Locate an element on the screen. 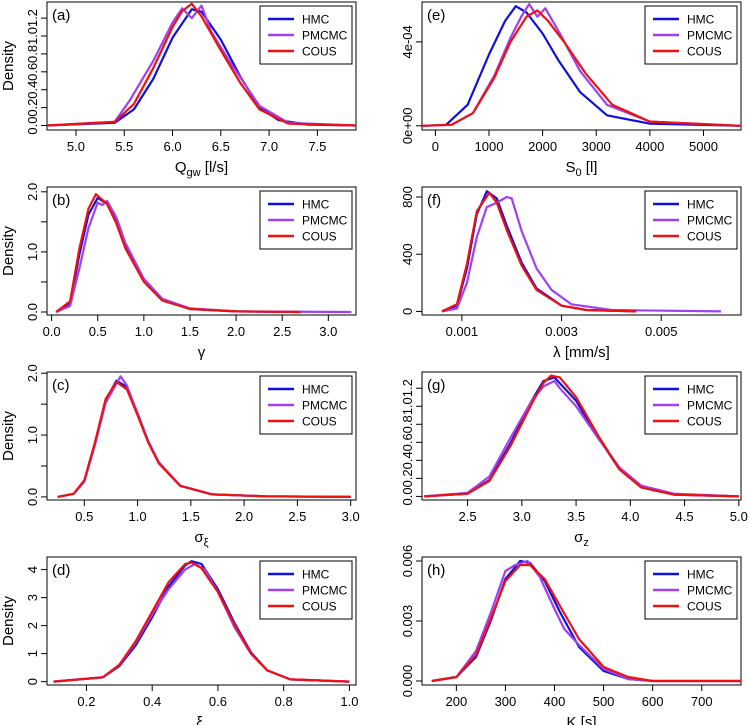  x-tick-label: 2000 is located at coordinates (542, 146).